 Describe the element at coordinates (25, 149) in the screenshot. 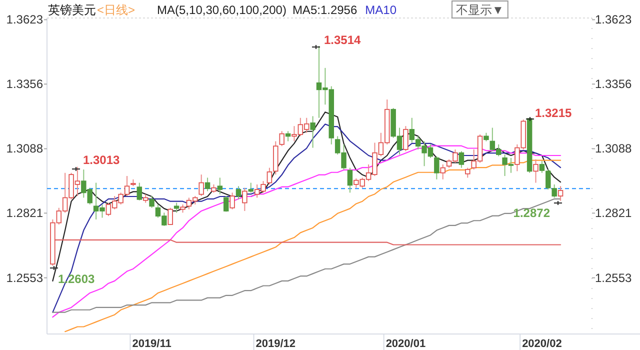

I see `y-tick-label: 1.3088` at that location.